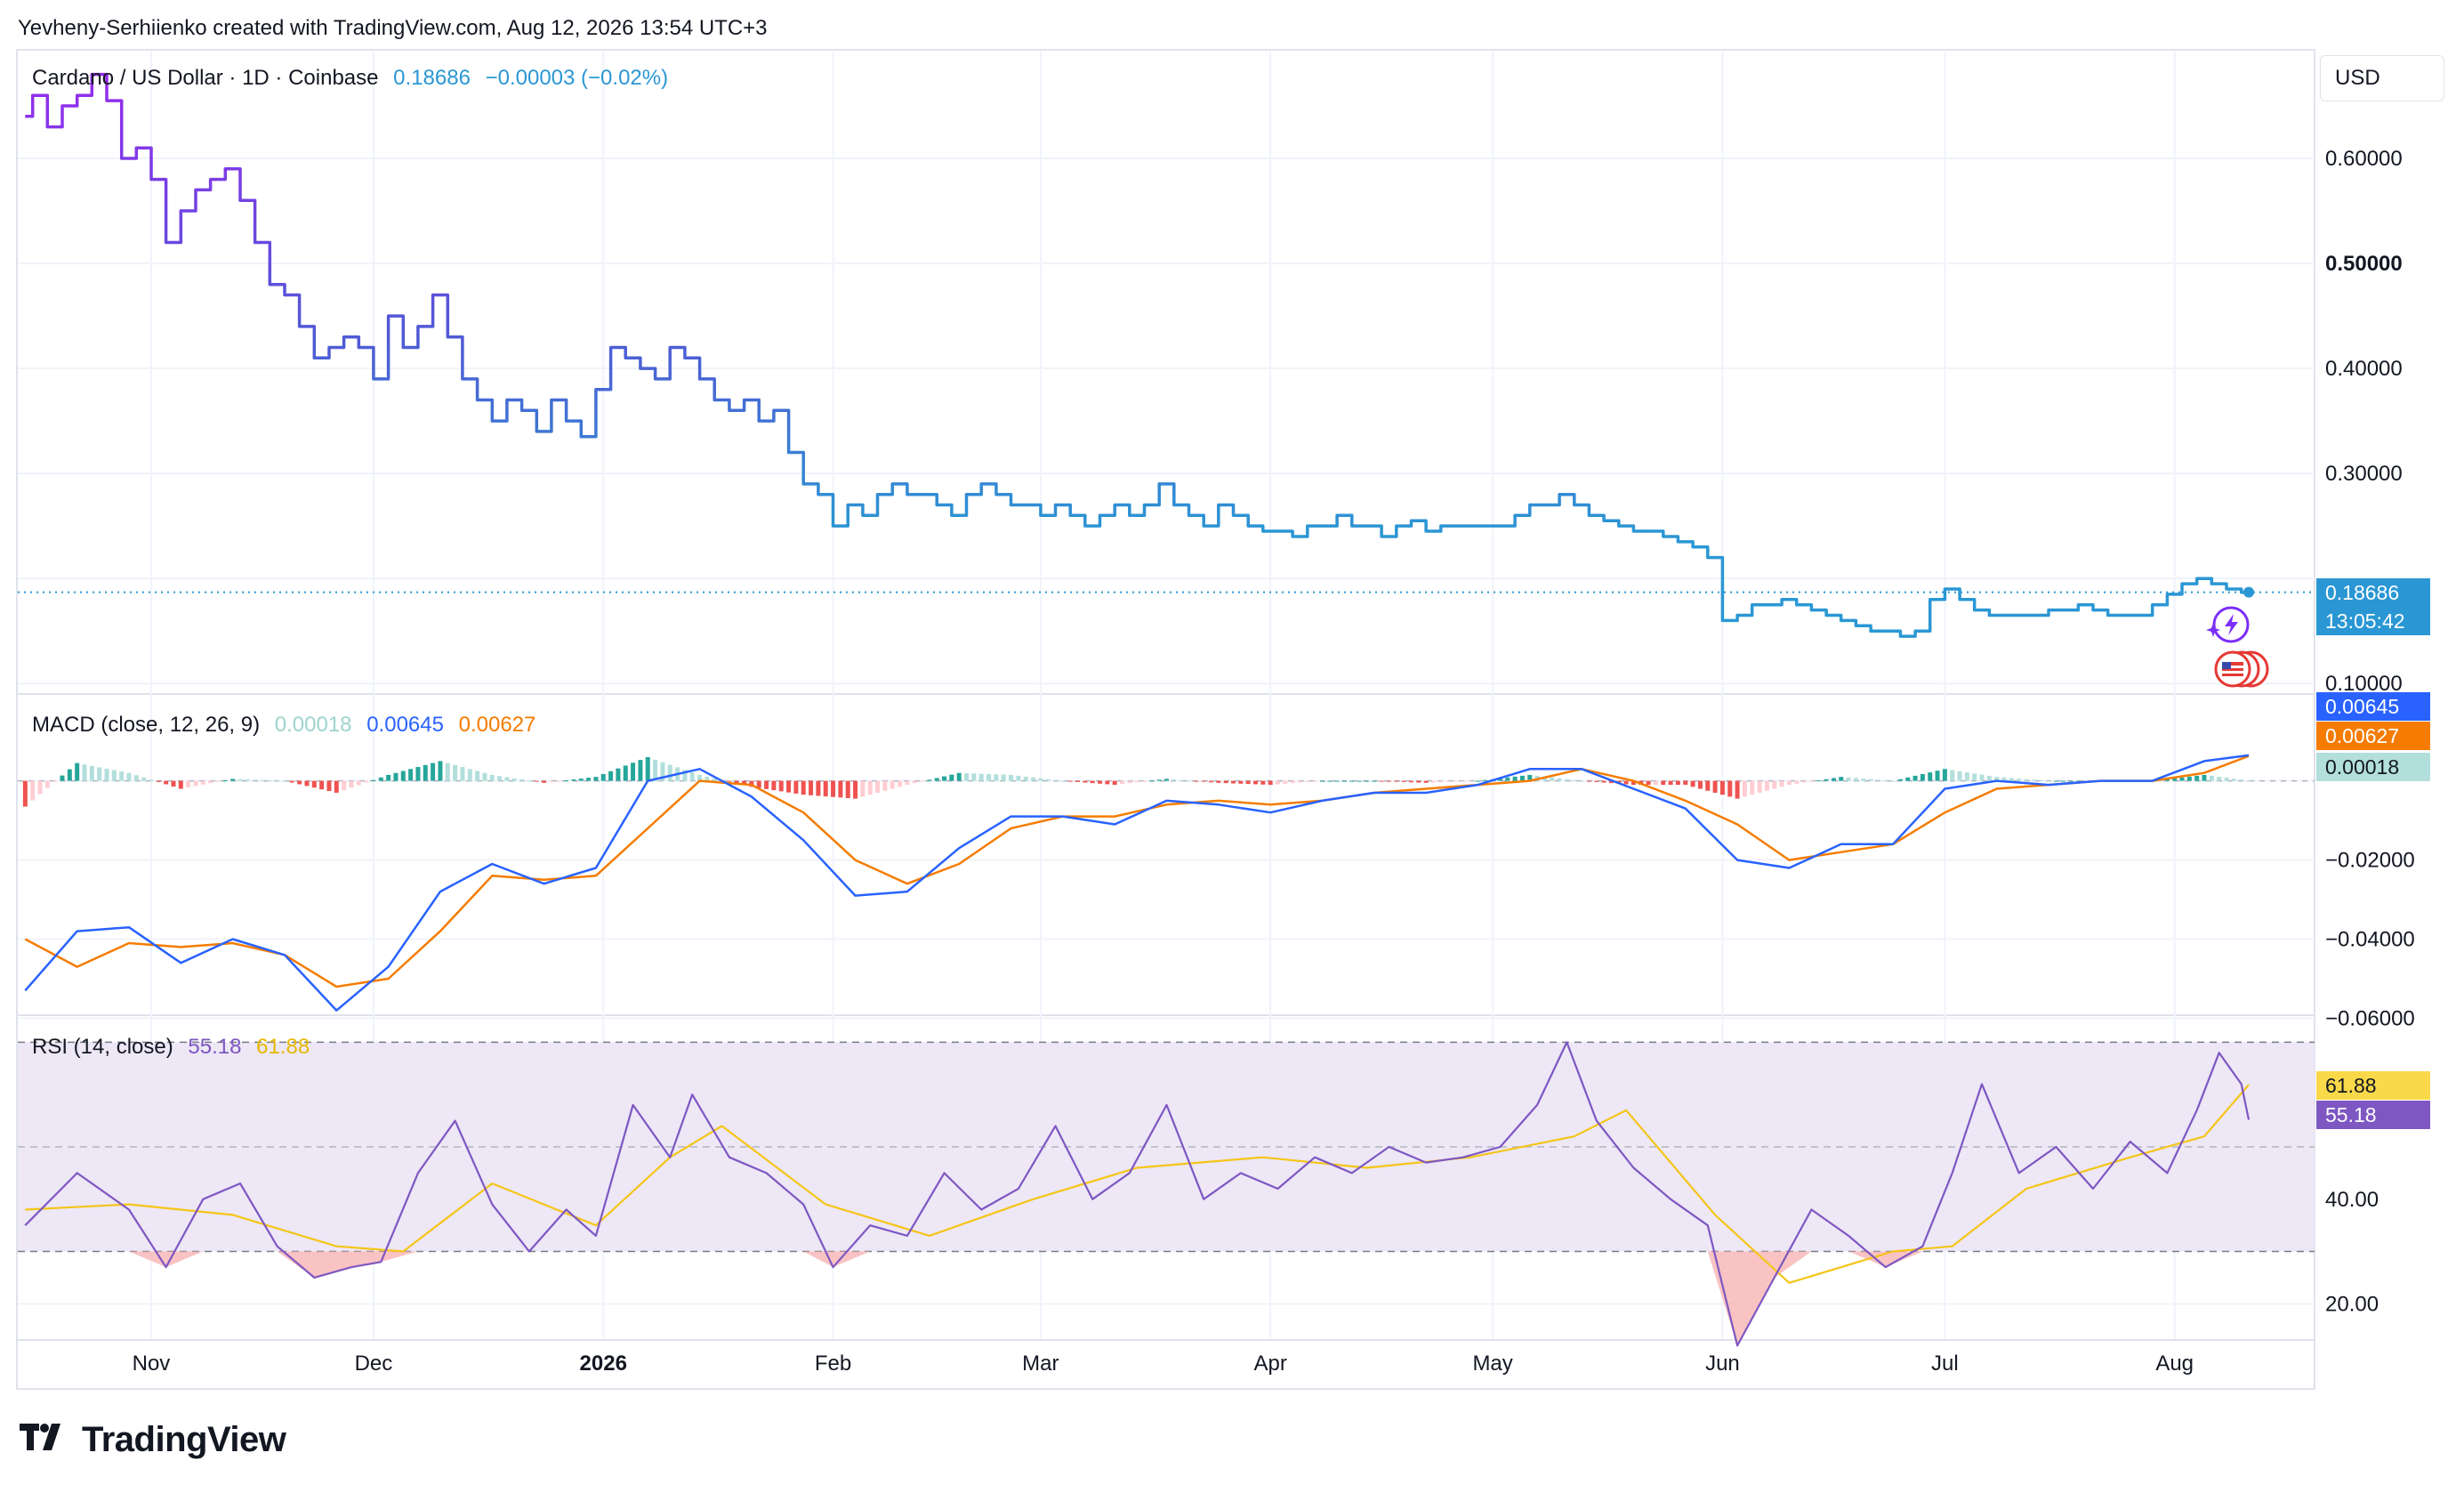  I want to click on rsi-ma-line, so click(1138, 1184).